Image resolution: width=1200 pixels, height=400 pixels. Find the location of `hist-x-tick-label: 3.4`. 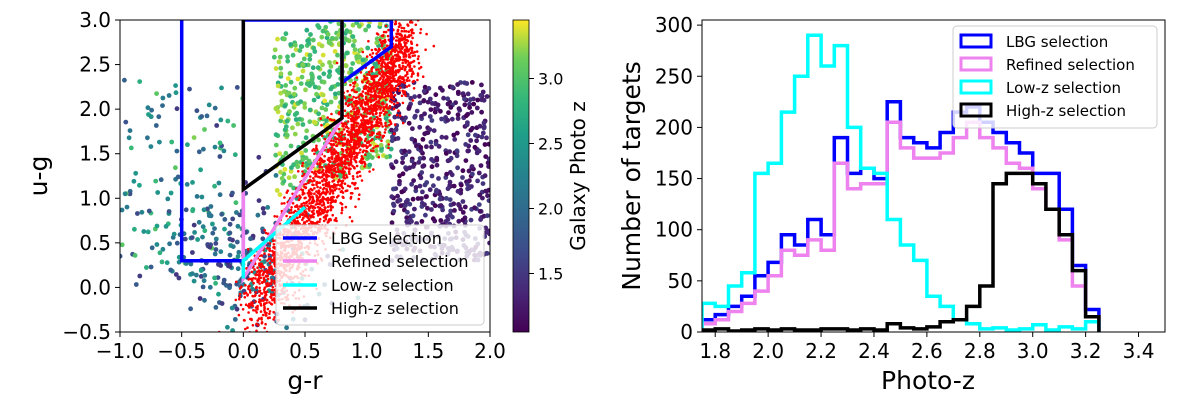

hist-x-tick-label: 3.4 is located at coordinates (1139, 351).